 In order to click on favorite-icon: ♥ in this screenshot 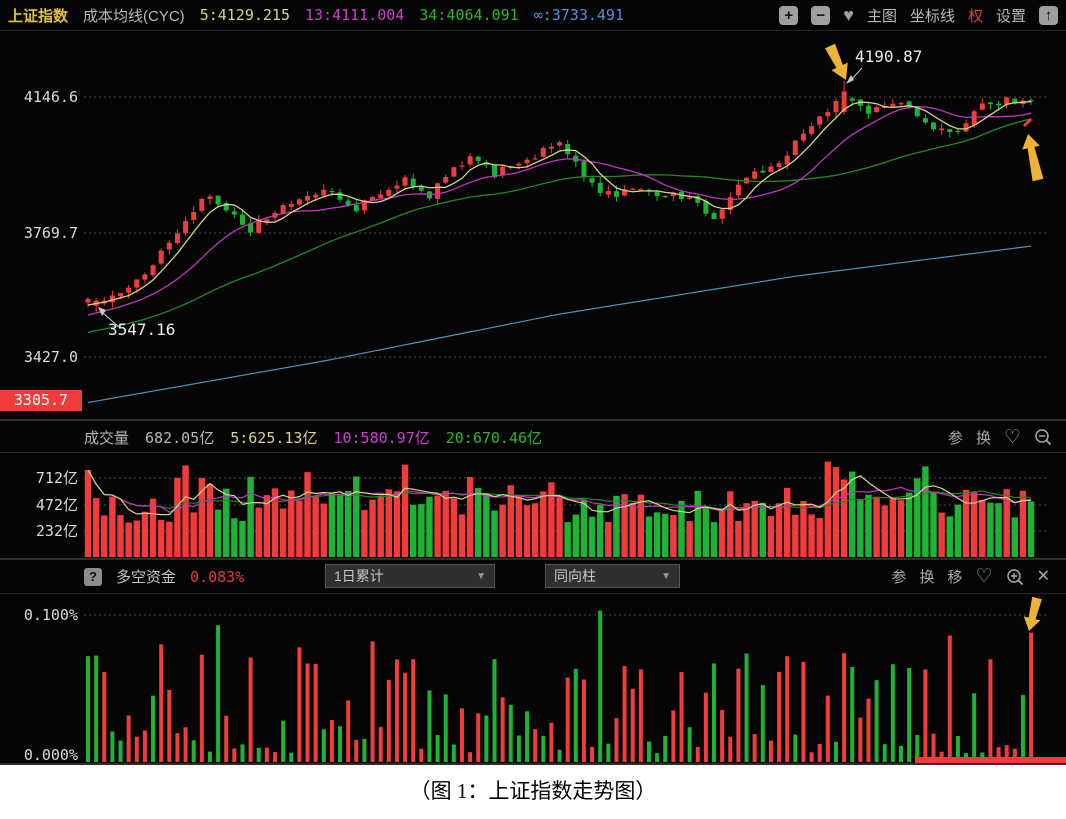, I will do `click(848, 15)`.